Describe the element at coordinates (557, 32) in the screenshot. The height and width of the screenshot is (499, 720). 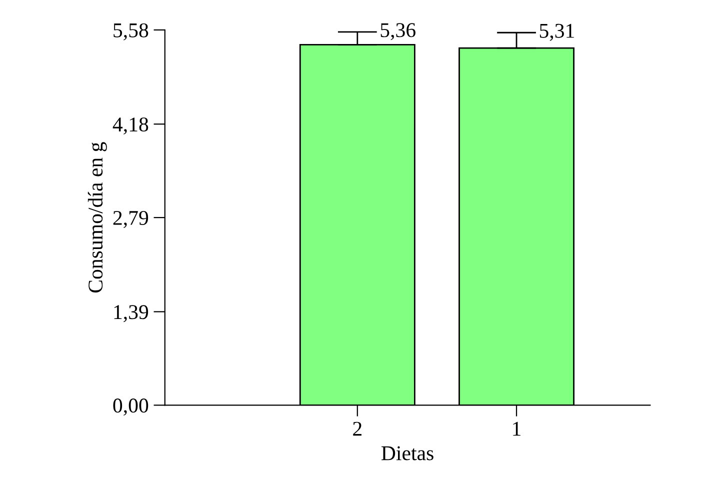
I see `data-label: 5,31` at that location.